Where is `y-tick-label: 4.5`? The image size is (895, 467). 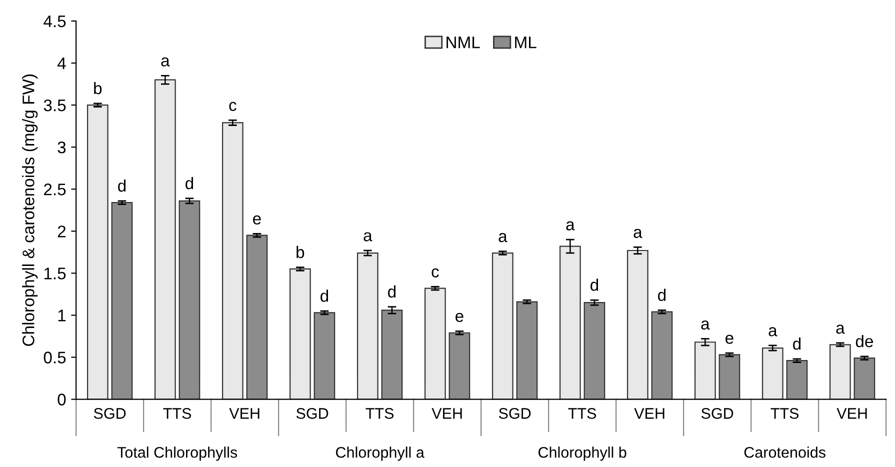
y-tick-label: 4.5 is located at coordinates (55, 22).